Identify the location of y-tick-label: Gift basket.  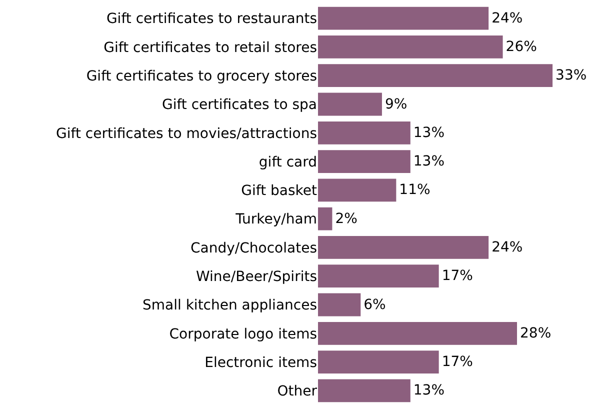
(279, 191).